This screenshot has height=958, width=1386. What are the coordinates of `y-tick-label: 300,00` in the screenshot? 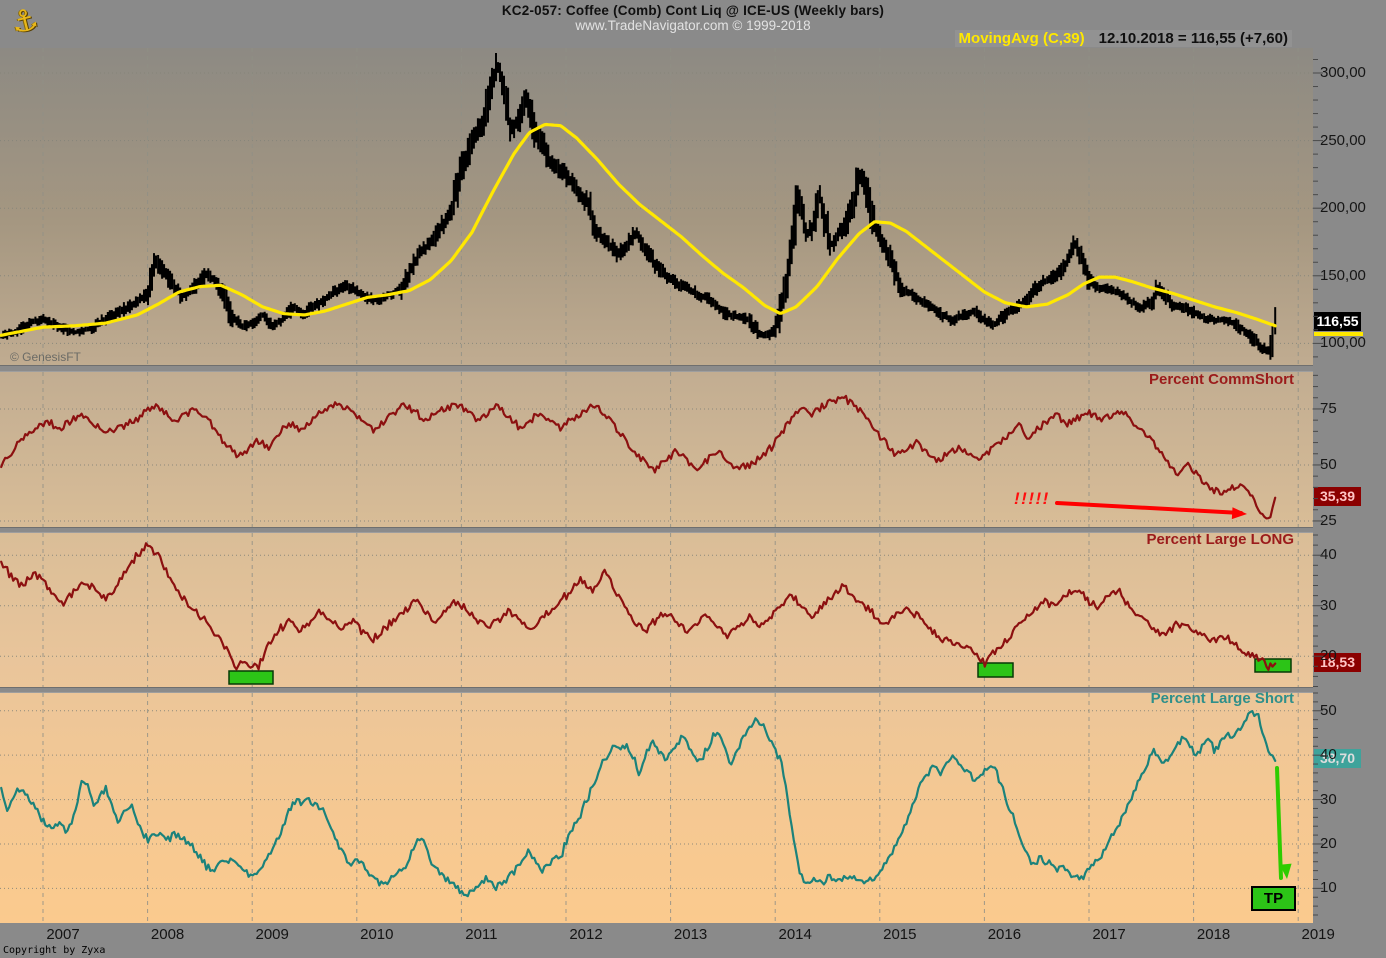 It's located at (1343, 72).